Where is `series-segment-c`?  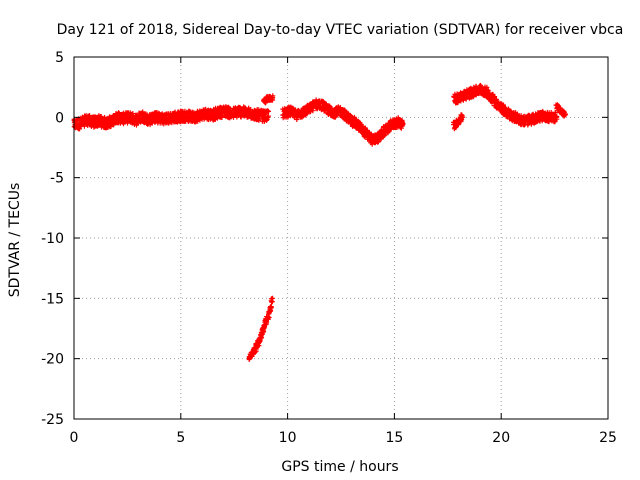 series-segment-c is located at coordinates (343, 122).